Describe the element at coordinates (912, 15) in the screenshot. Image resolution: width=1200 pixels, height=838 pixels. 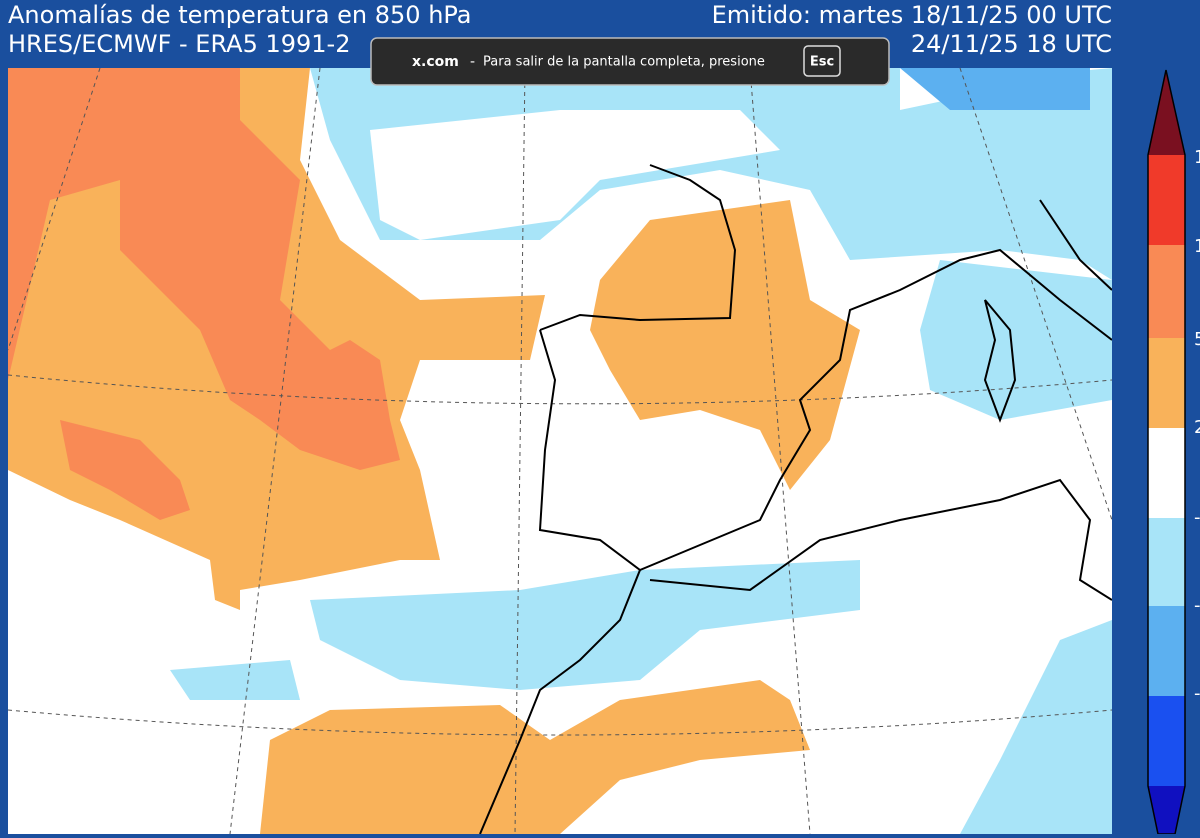
I see `issued-date: Emitido: martes 18/11/25 00 UTC` at that location.